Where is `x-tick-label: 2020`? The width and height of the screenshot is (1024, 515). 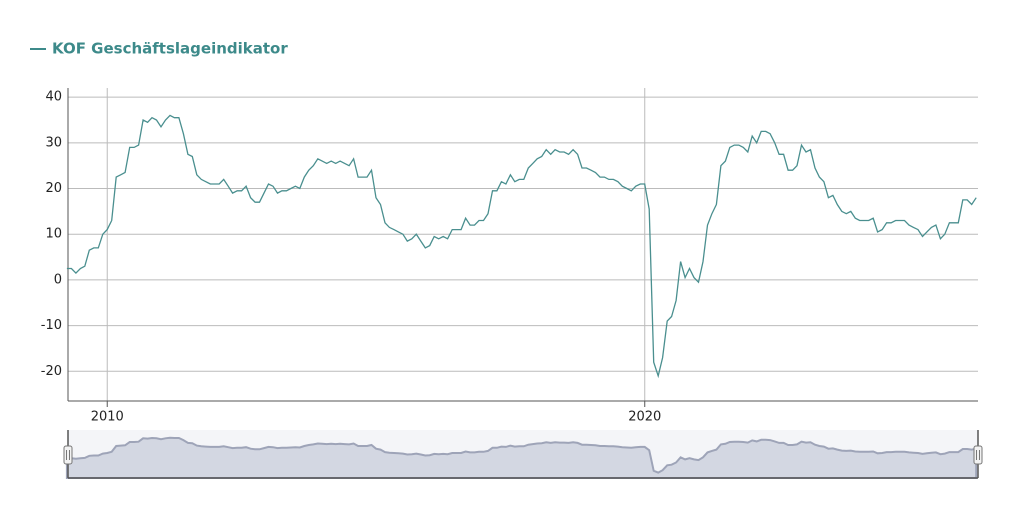 x-tick-label: 2020 is located at coordinates (644, 417).